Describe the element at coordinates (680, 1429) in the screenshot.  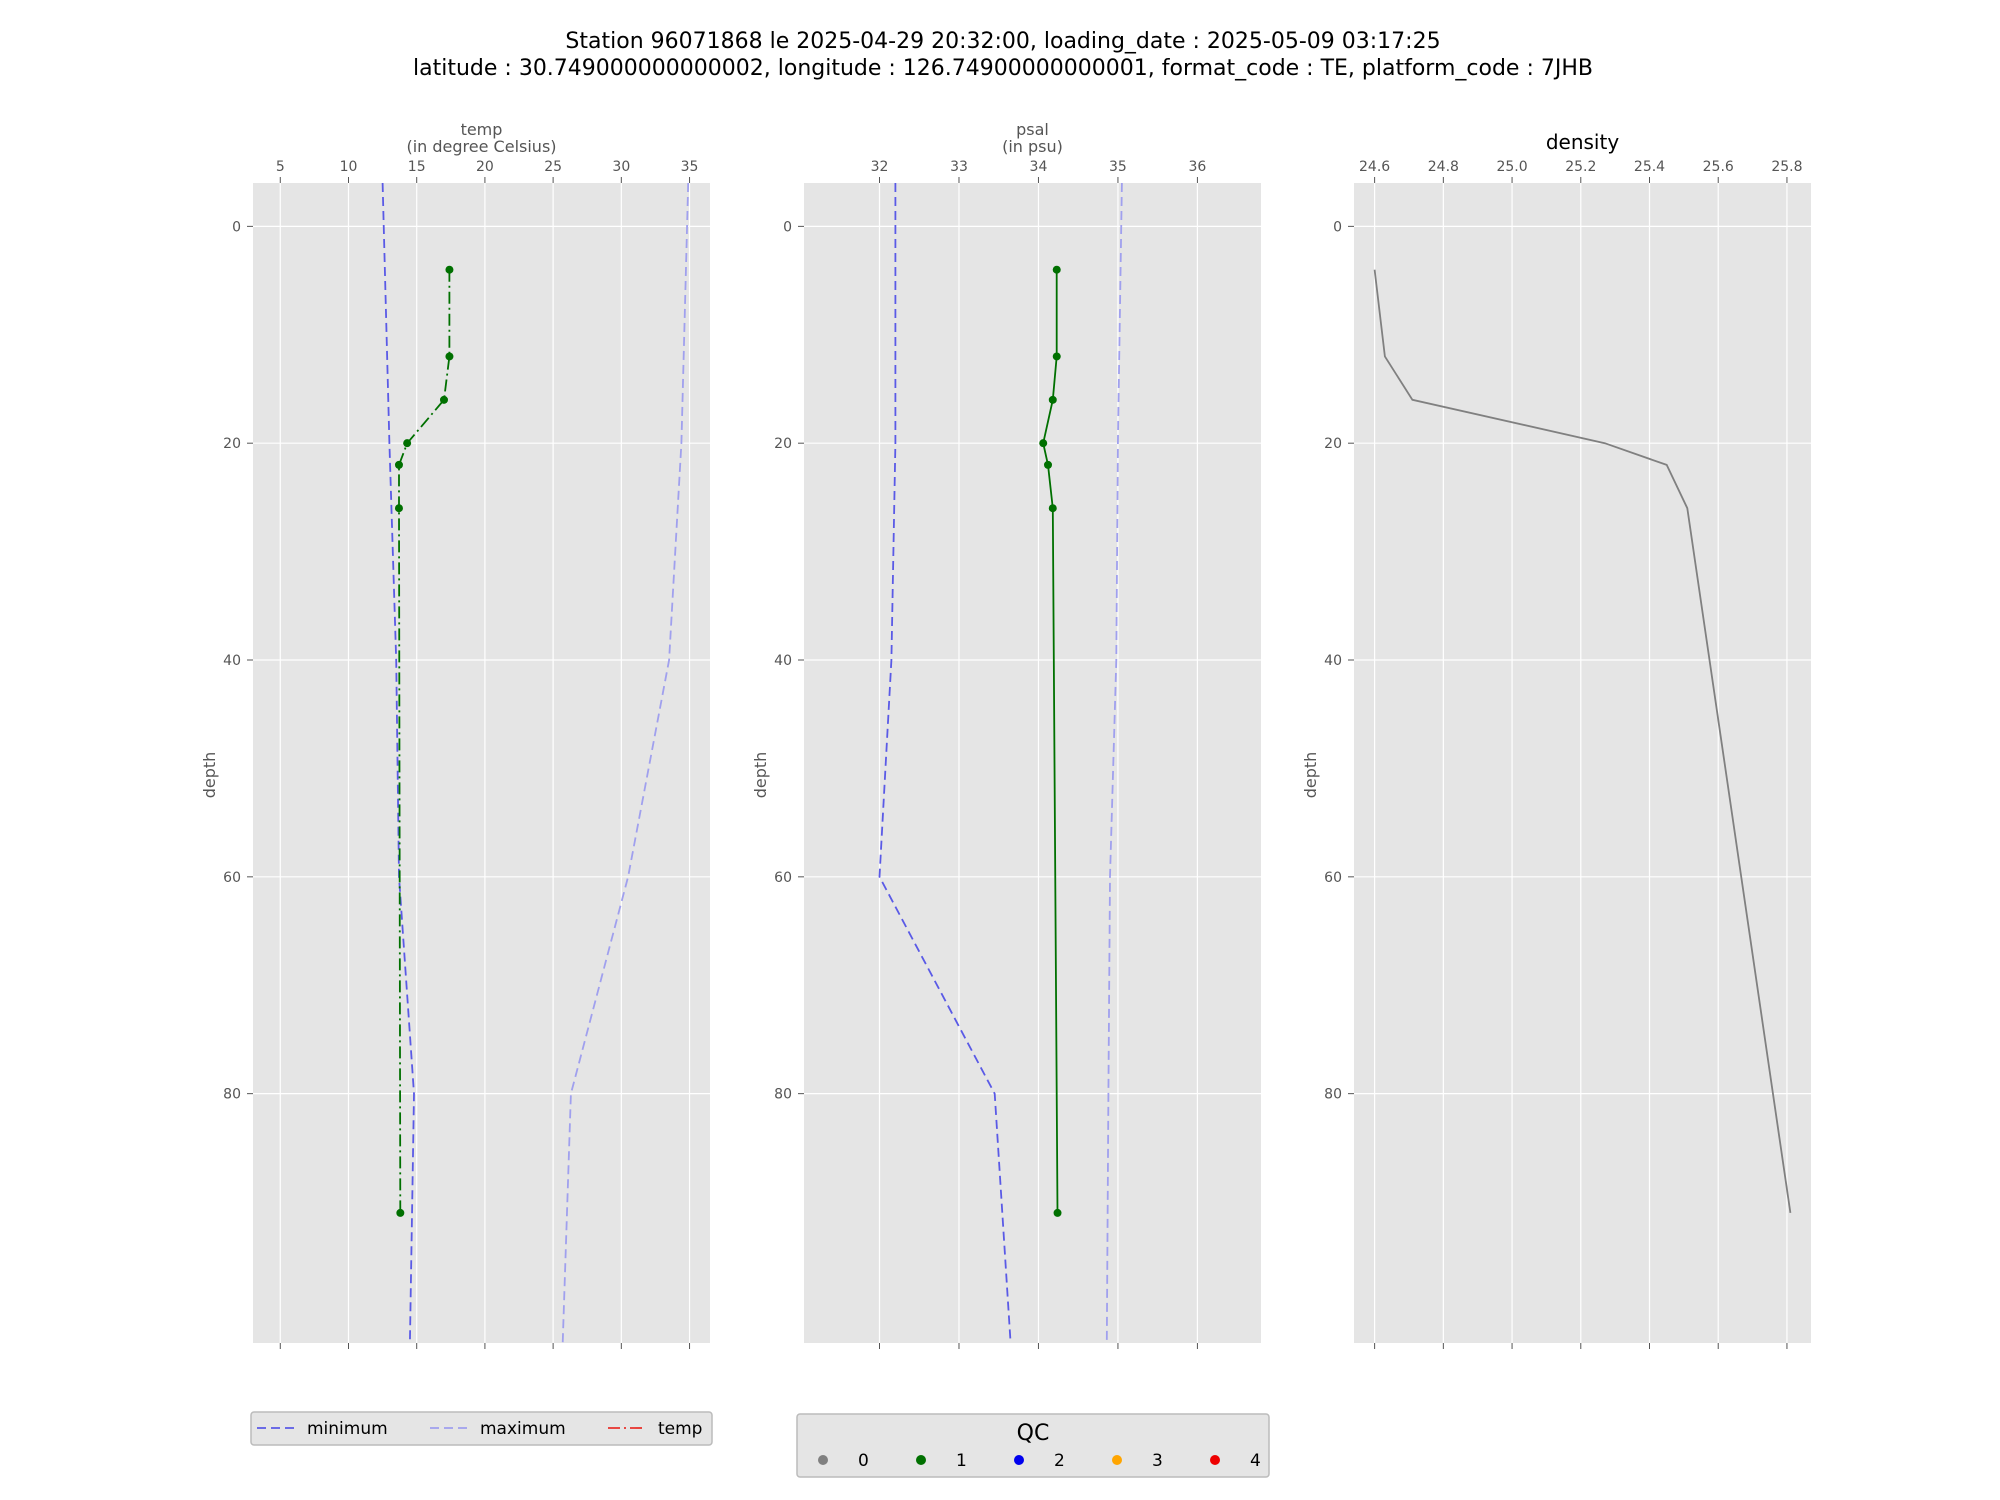
I see `legend-label-temp: temp` at that location.